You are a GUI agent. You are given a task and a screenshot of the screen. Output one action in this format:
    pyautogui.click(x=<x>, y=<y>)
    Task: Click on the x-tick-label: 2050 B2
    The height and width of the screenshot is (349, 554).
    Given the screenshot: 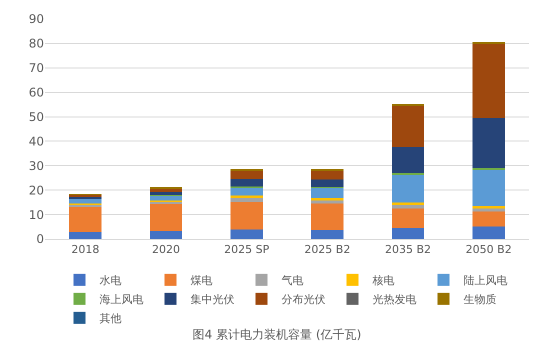 What is the action you would take?
    pyautogui.click(x=489, y=249)
    